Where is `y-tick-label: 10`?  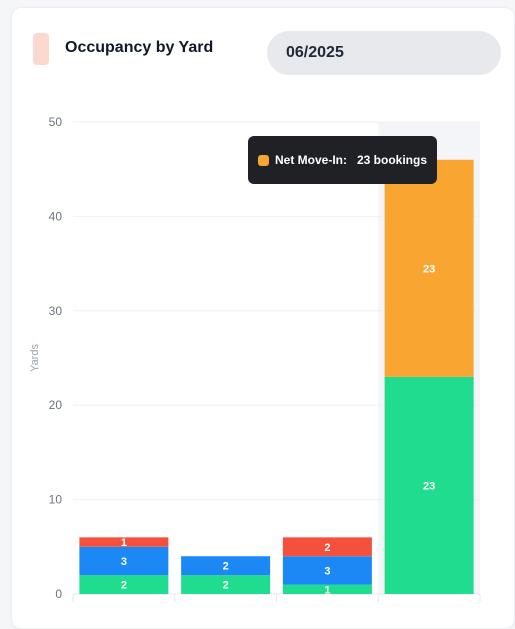
y-tick-label: 10 is located at coordinates (56, 500).